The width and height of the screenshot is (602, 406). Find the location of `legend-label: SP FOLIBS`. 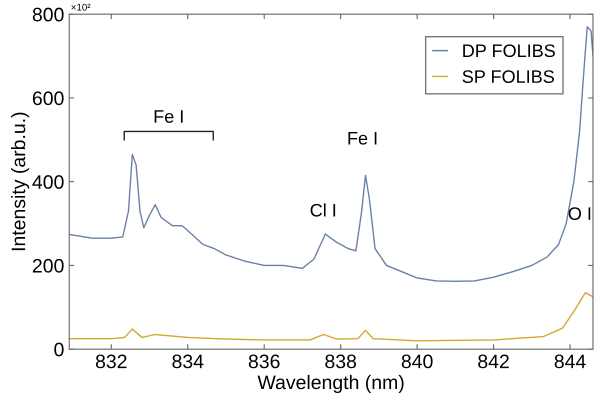

legend-label: SP FOLIBS is located at coordinates (508, 76).